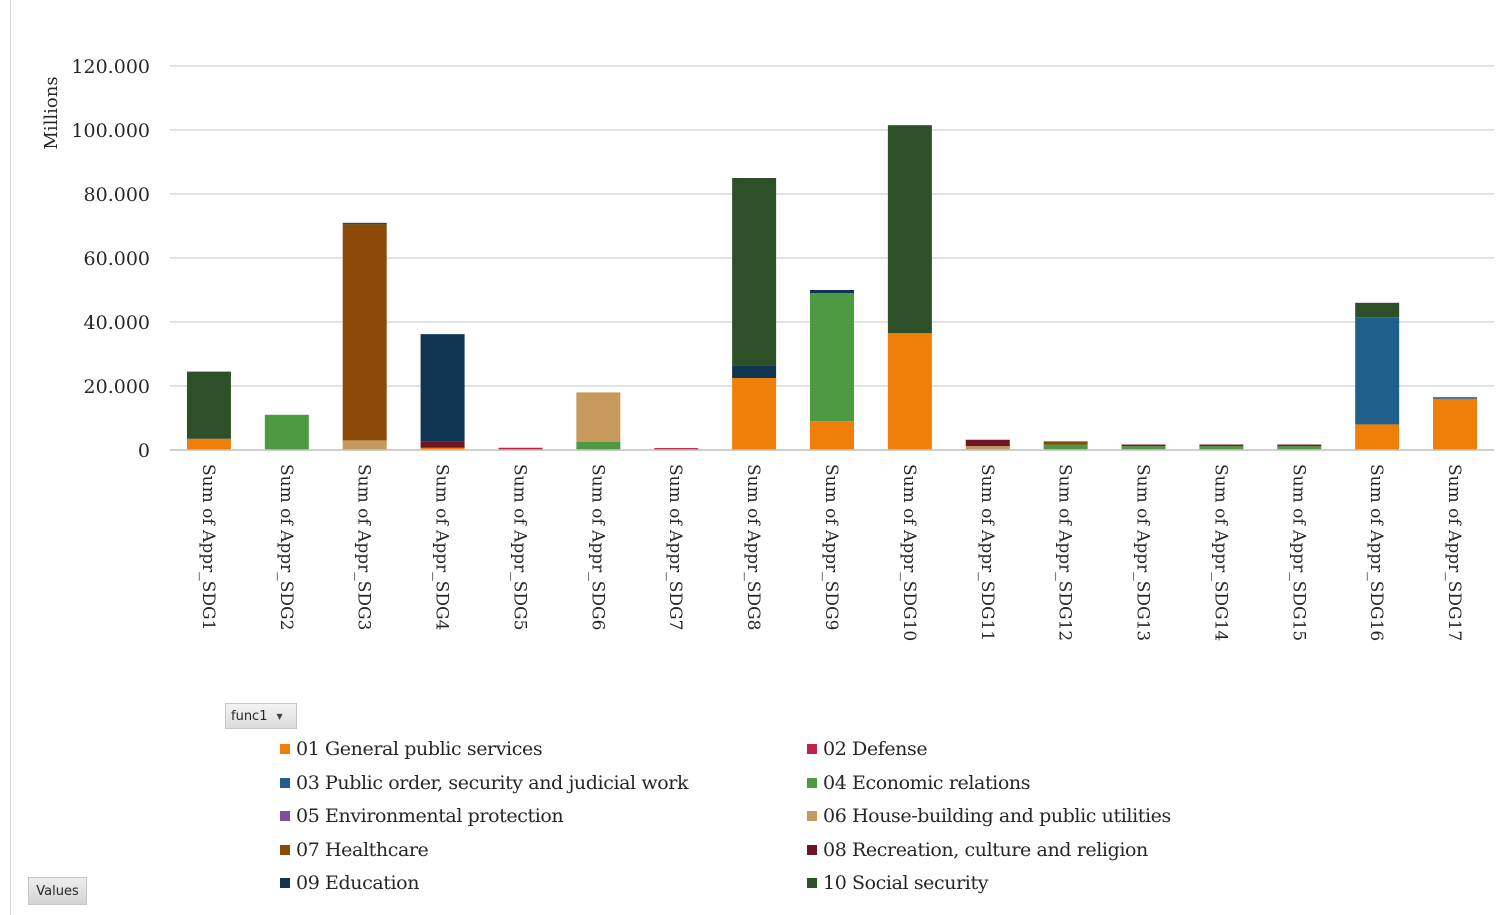  I want to click on legend-item: 08 Recreation, culture and religion, so click(1042, 850).